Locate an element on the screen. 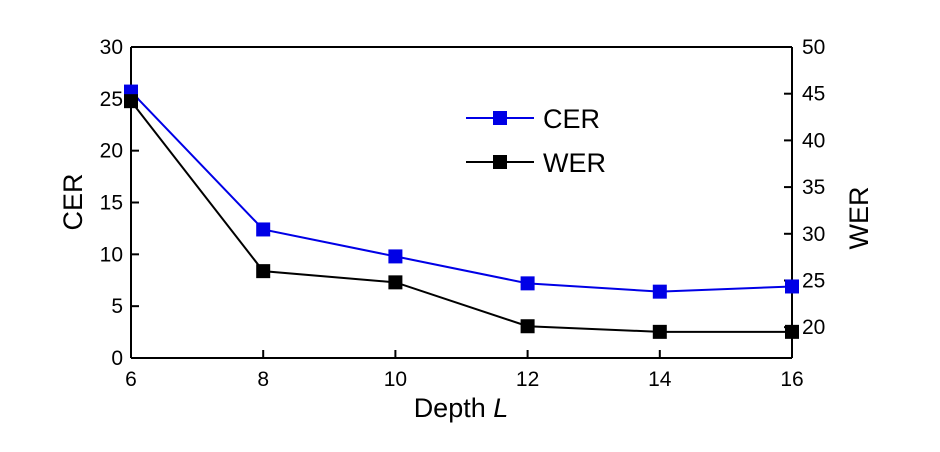 This screenshot has width=940, height=452. x-axis-title-text: Depth is located at coordinates (450, 408).